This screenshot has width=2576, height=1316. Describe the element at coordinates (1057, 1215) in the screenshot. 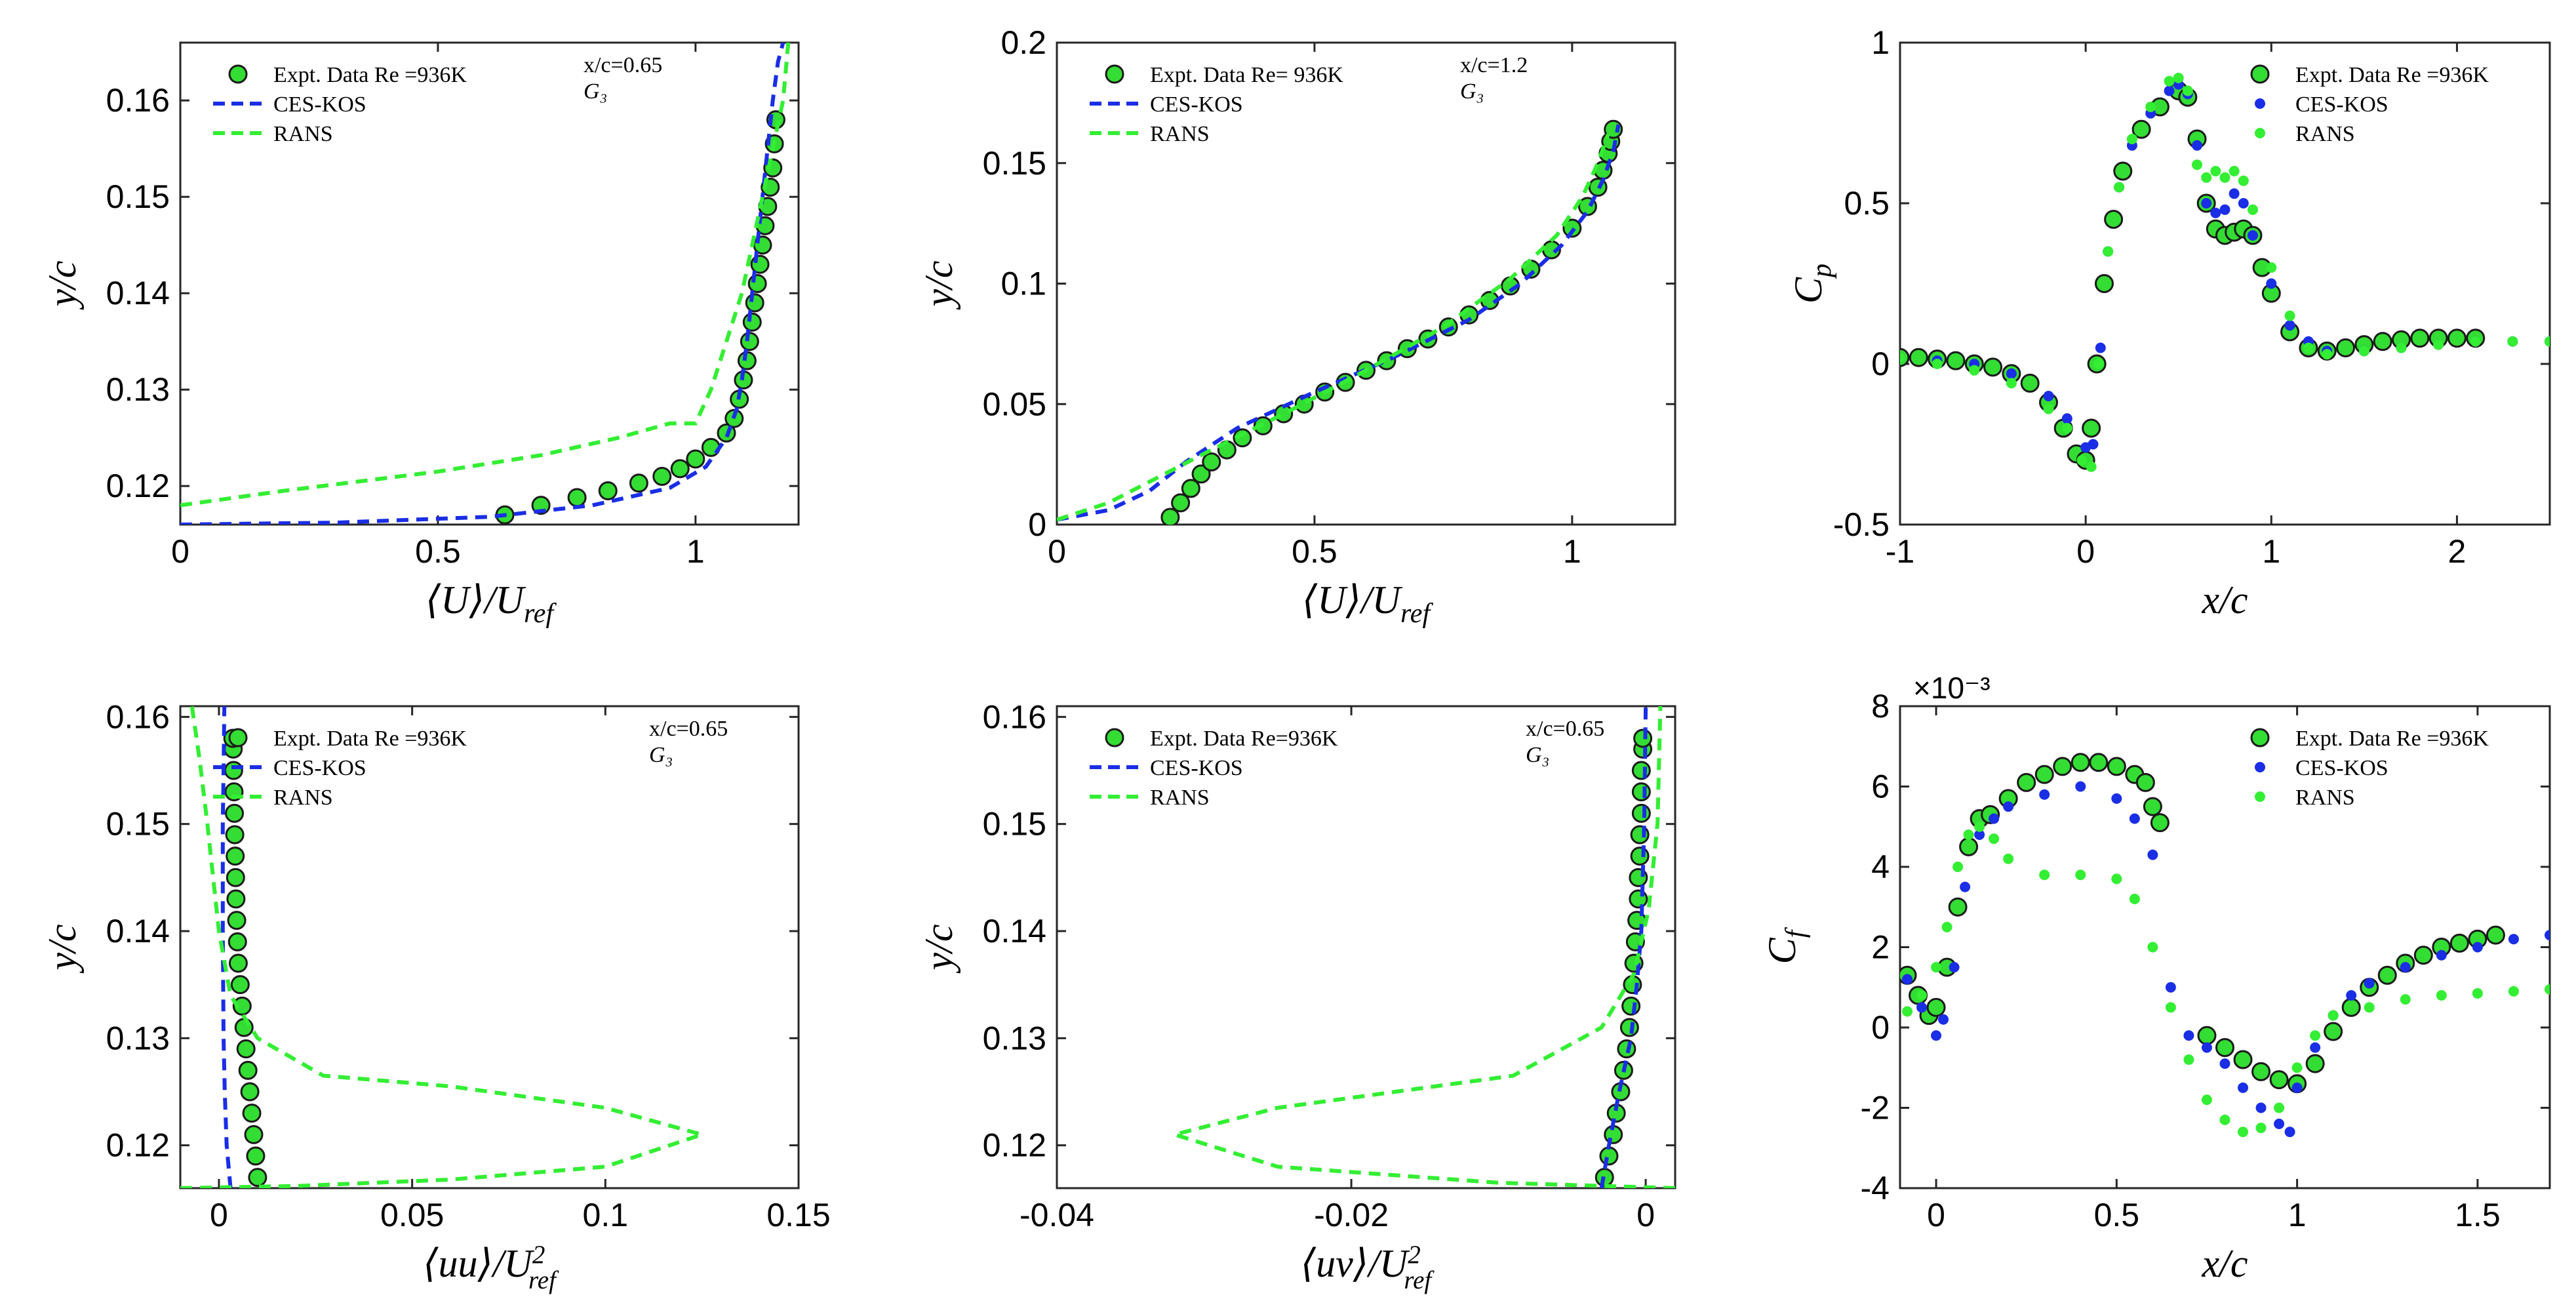

I see `x-tick-label: -0.04` at that location.